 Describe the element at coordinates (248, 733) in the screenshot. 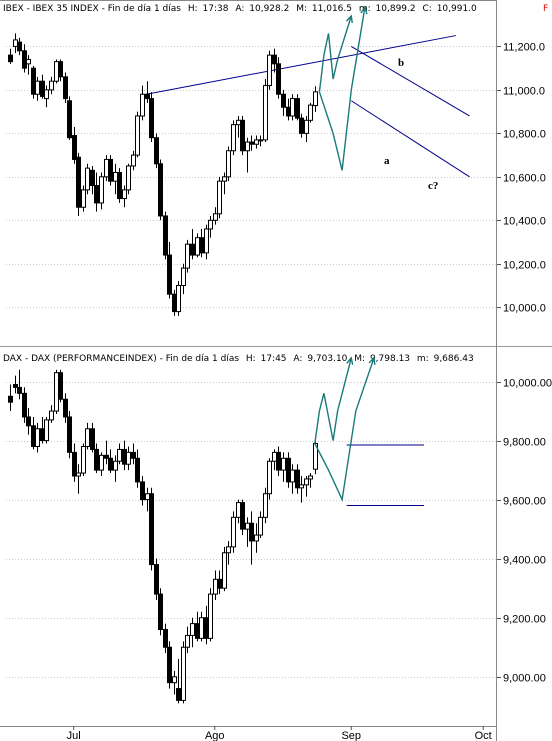

I see `x-axis: Jul Ago Sep Oct` at that location.